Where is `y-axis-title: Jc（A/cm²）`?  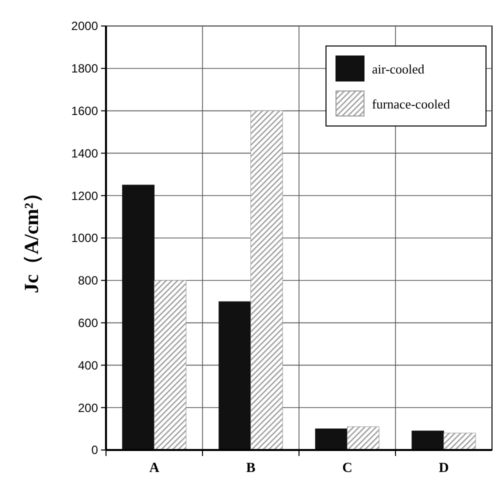 y-axis-title: Jc（A/cm²） is located at coordinates (32, 238).